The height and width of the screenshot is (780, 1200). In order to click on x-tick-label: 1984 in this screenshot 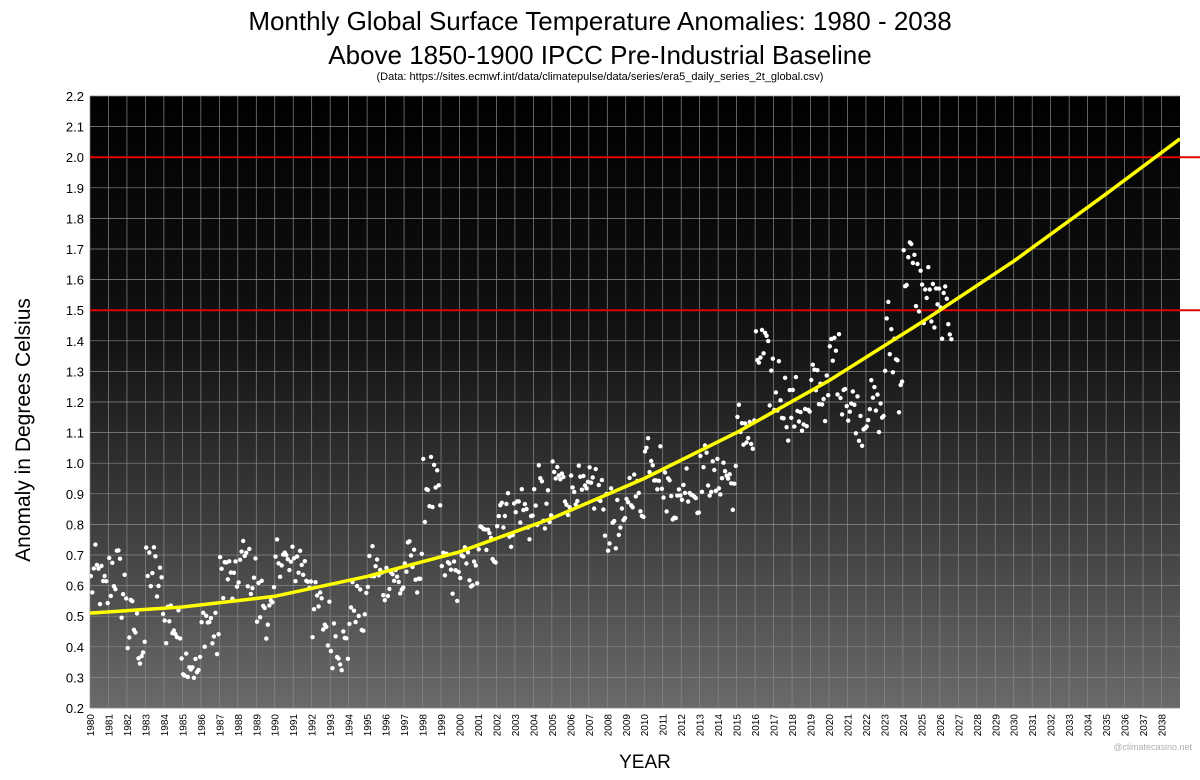, I will do `click(165, 725)`.